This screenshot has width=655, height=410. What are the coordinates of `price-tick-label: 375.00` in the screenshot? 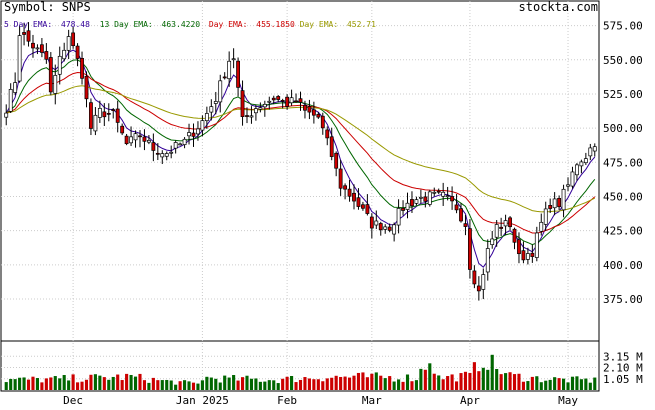 It's located at (623, 299).